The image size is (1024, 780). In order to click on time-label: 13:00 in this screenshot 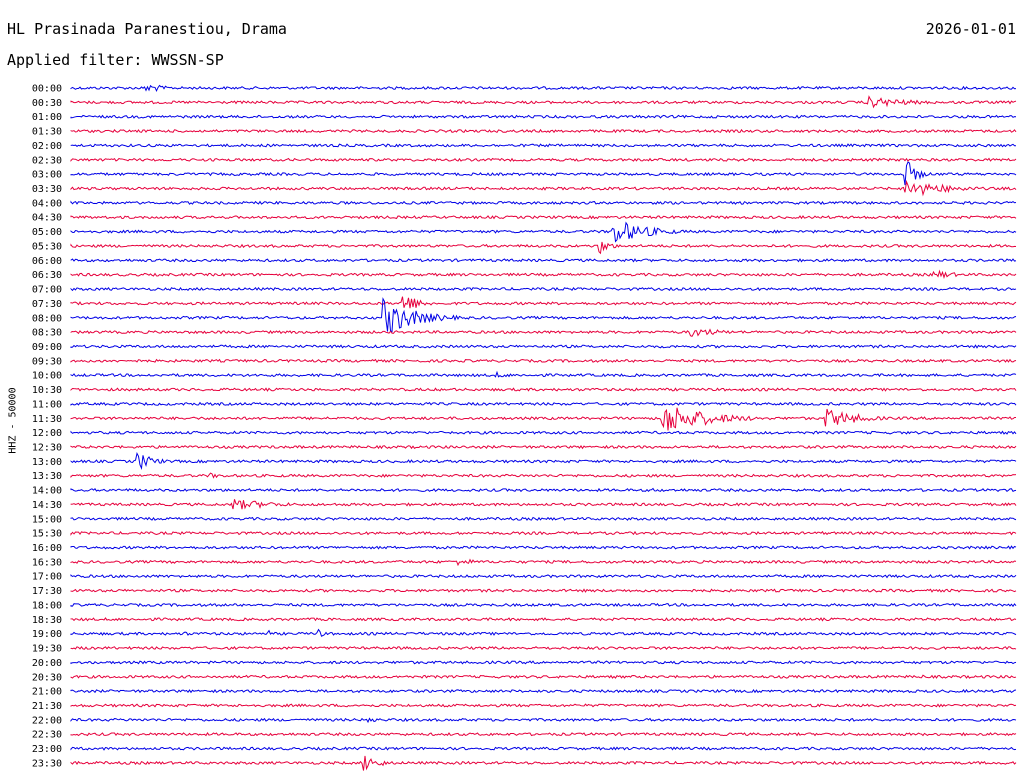, I will do `click(47, 462)`.